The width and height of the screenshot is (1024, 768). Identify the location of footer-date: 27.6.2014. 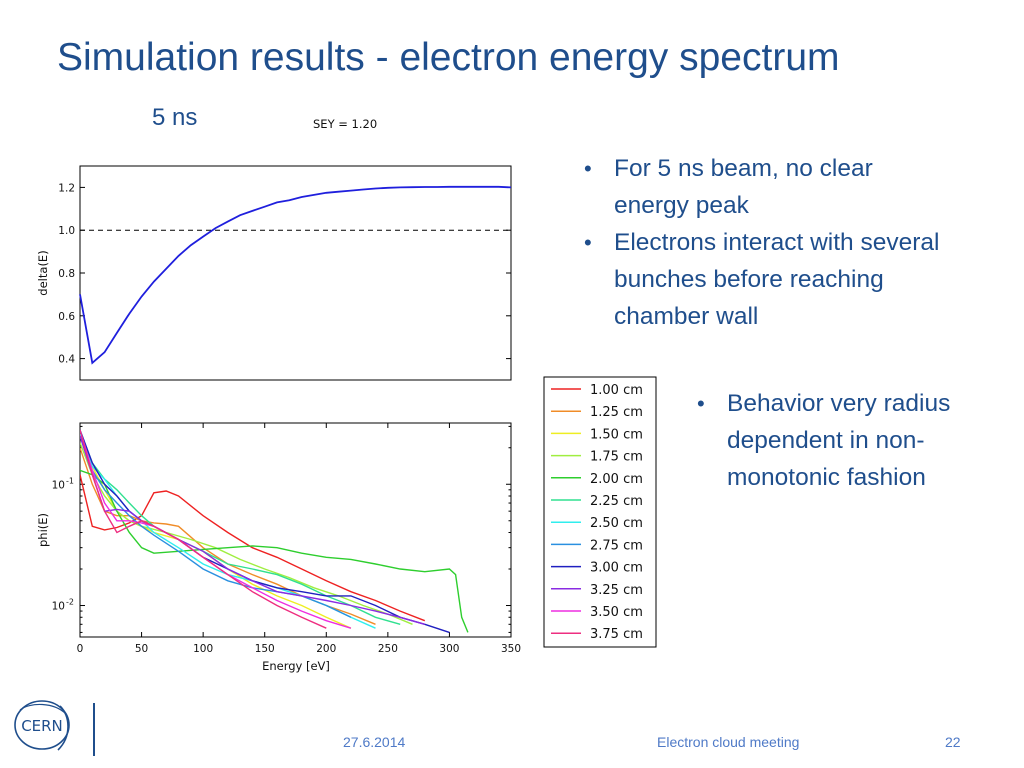
(374, 742).